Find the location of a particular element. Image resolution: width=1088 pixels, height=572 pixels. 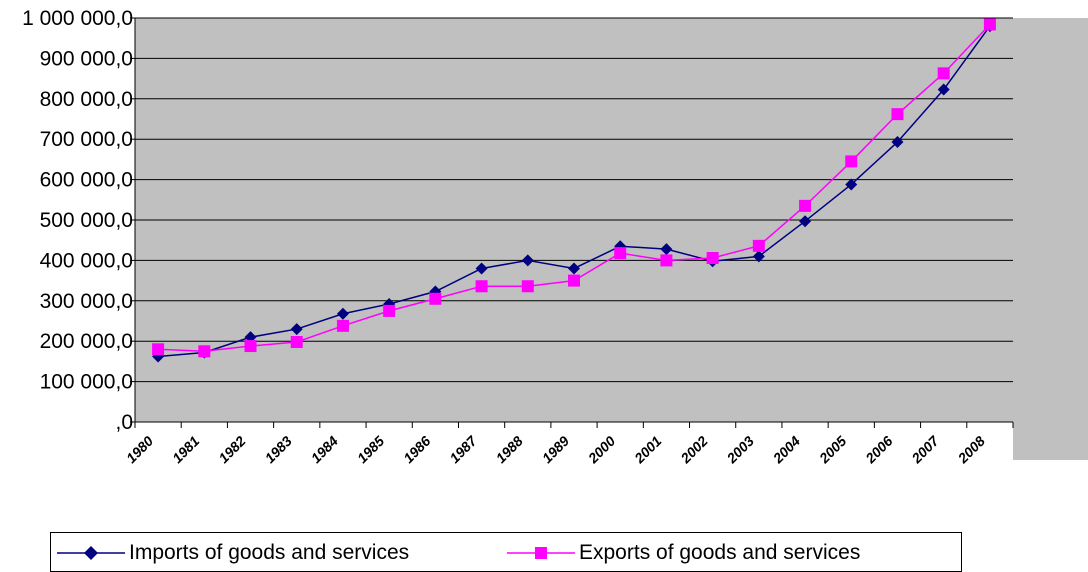

x-tick-label: 1981 is located at coordinates (185, 449).